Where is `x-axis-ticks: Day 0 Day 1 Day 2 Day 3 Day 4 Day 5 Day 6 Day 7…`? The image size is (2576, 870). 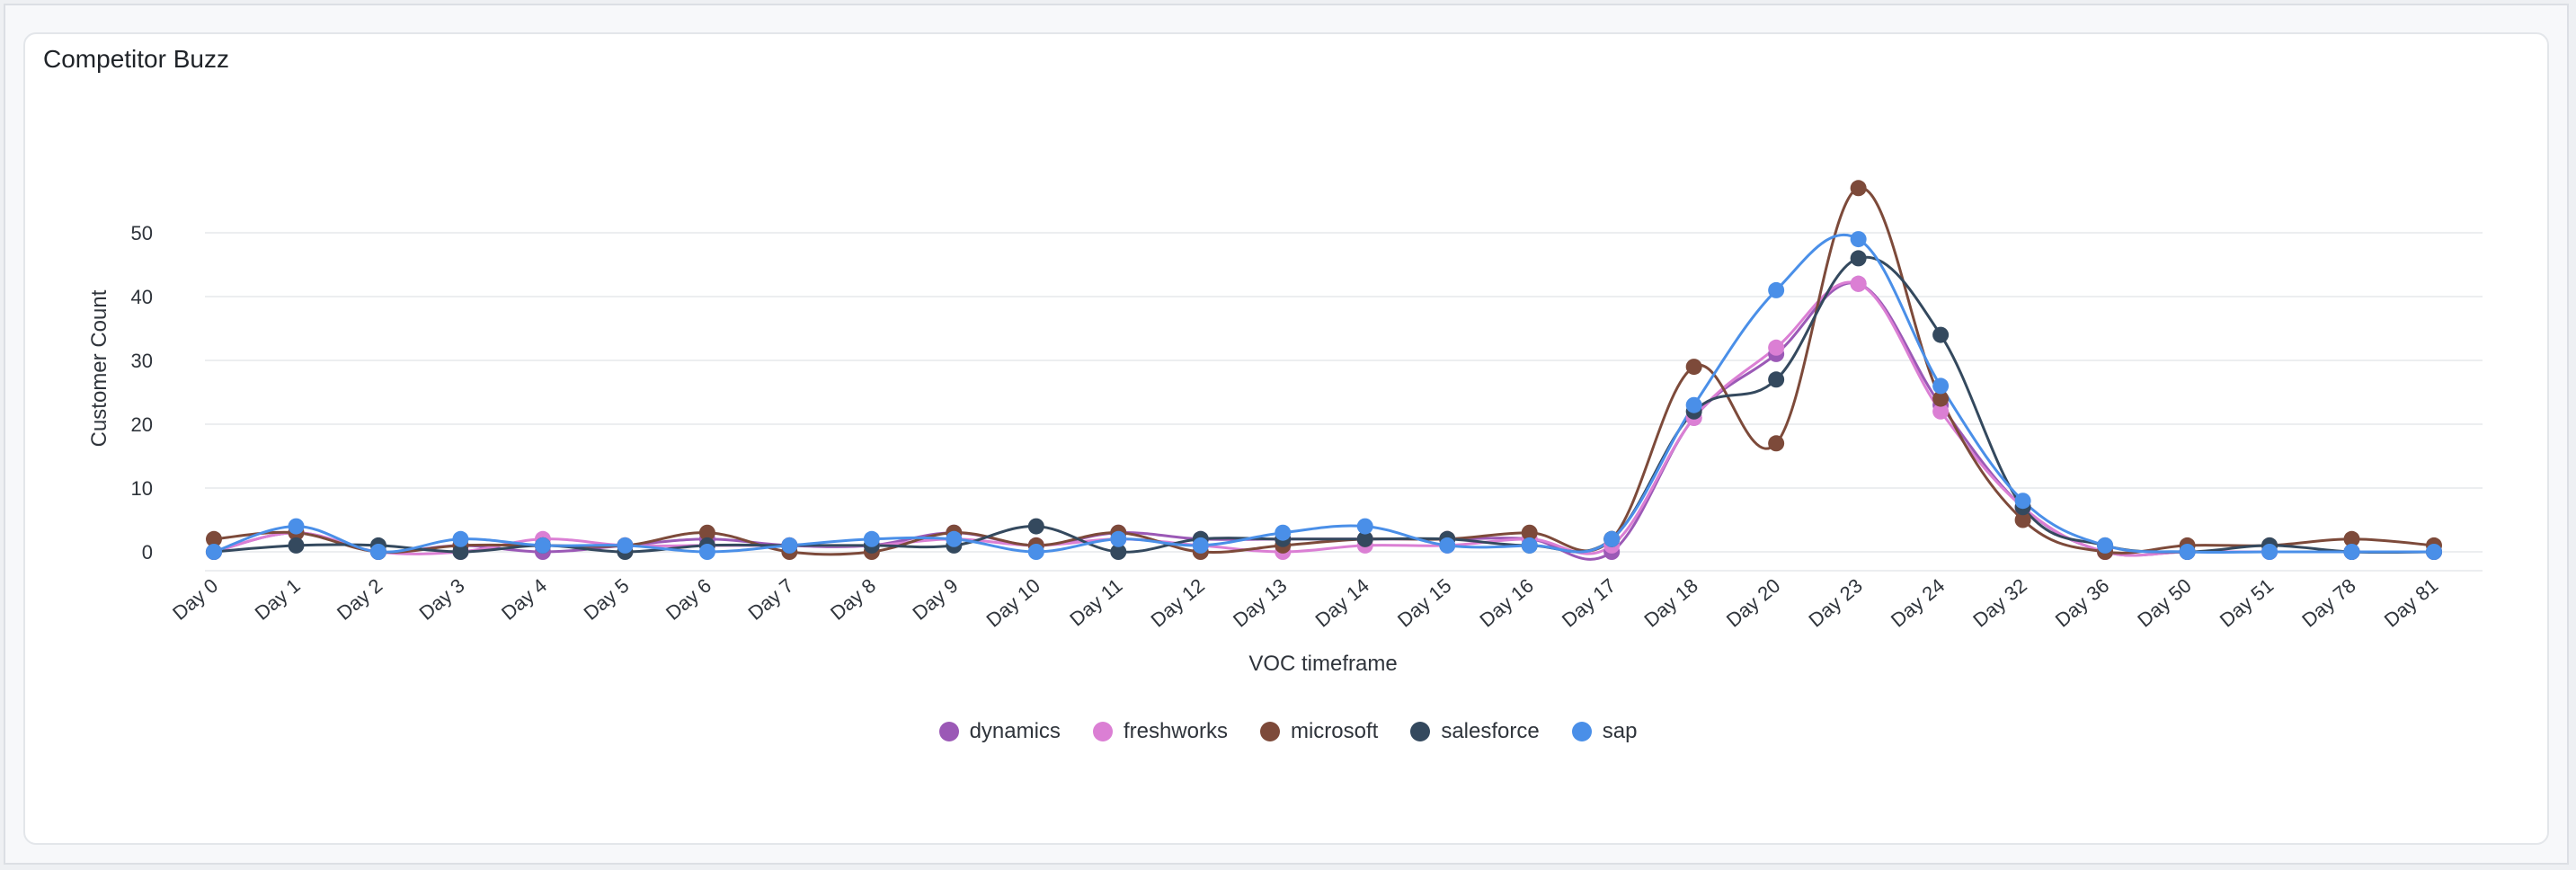
x-axis-ticks: Day 0 Day 1 Day 2 Day 3 Day 4 Day 5 Day 6 Day 7… is located at coordinates (1305, 603).